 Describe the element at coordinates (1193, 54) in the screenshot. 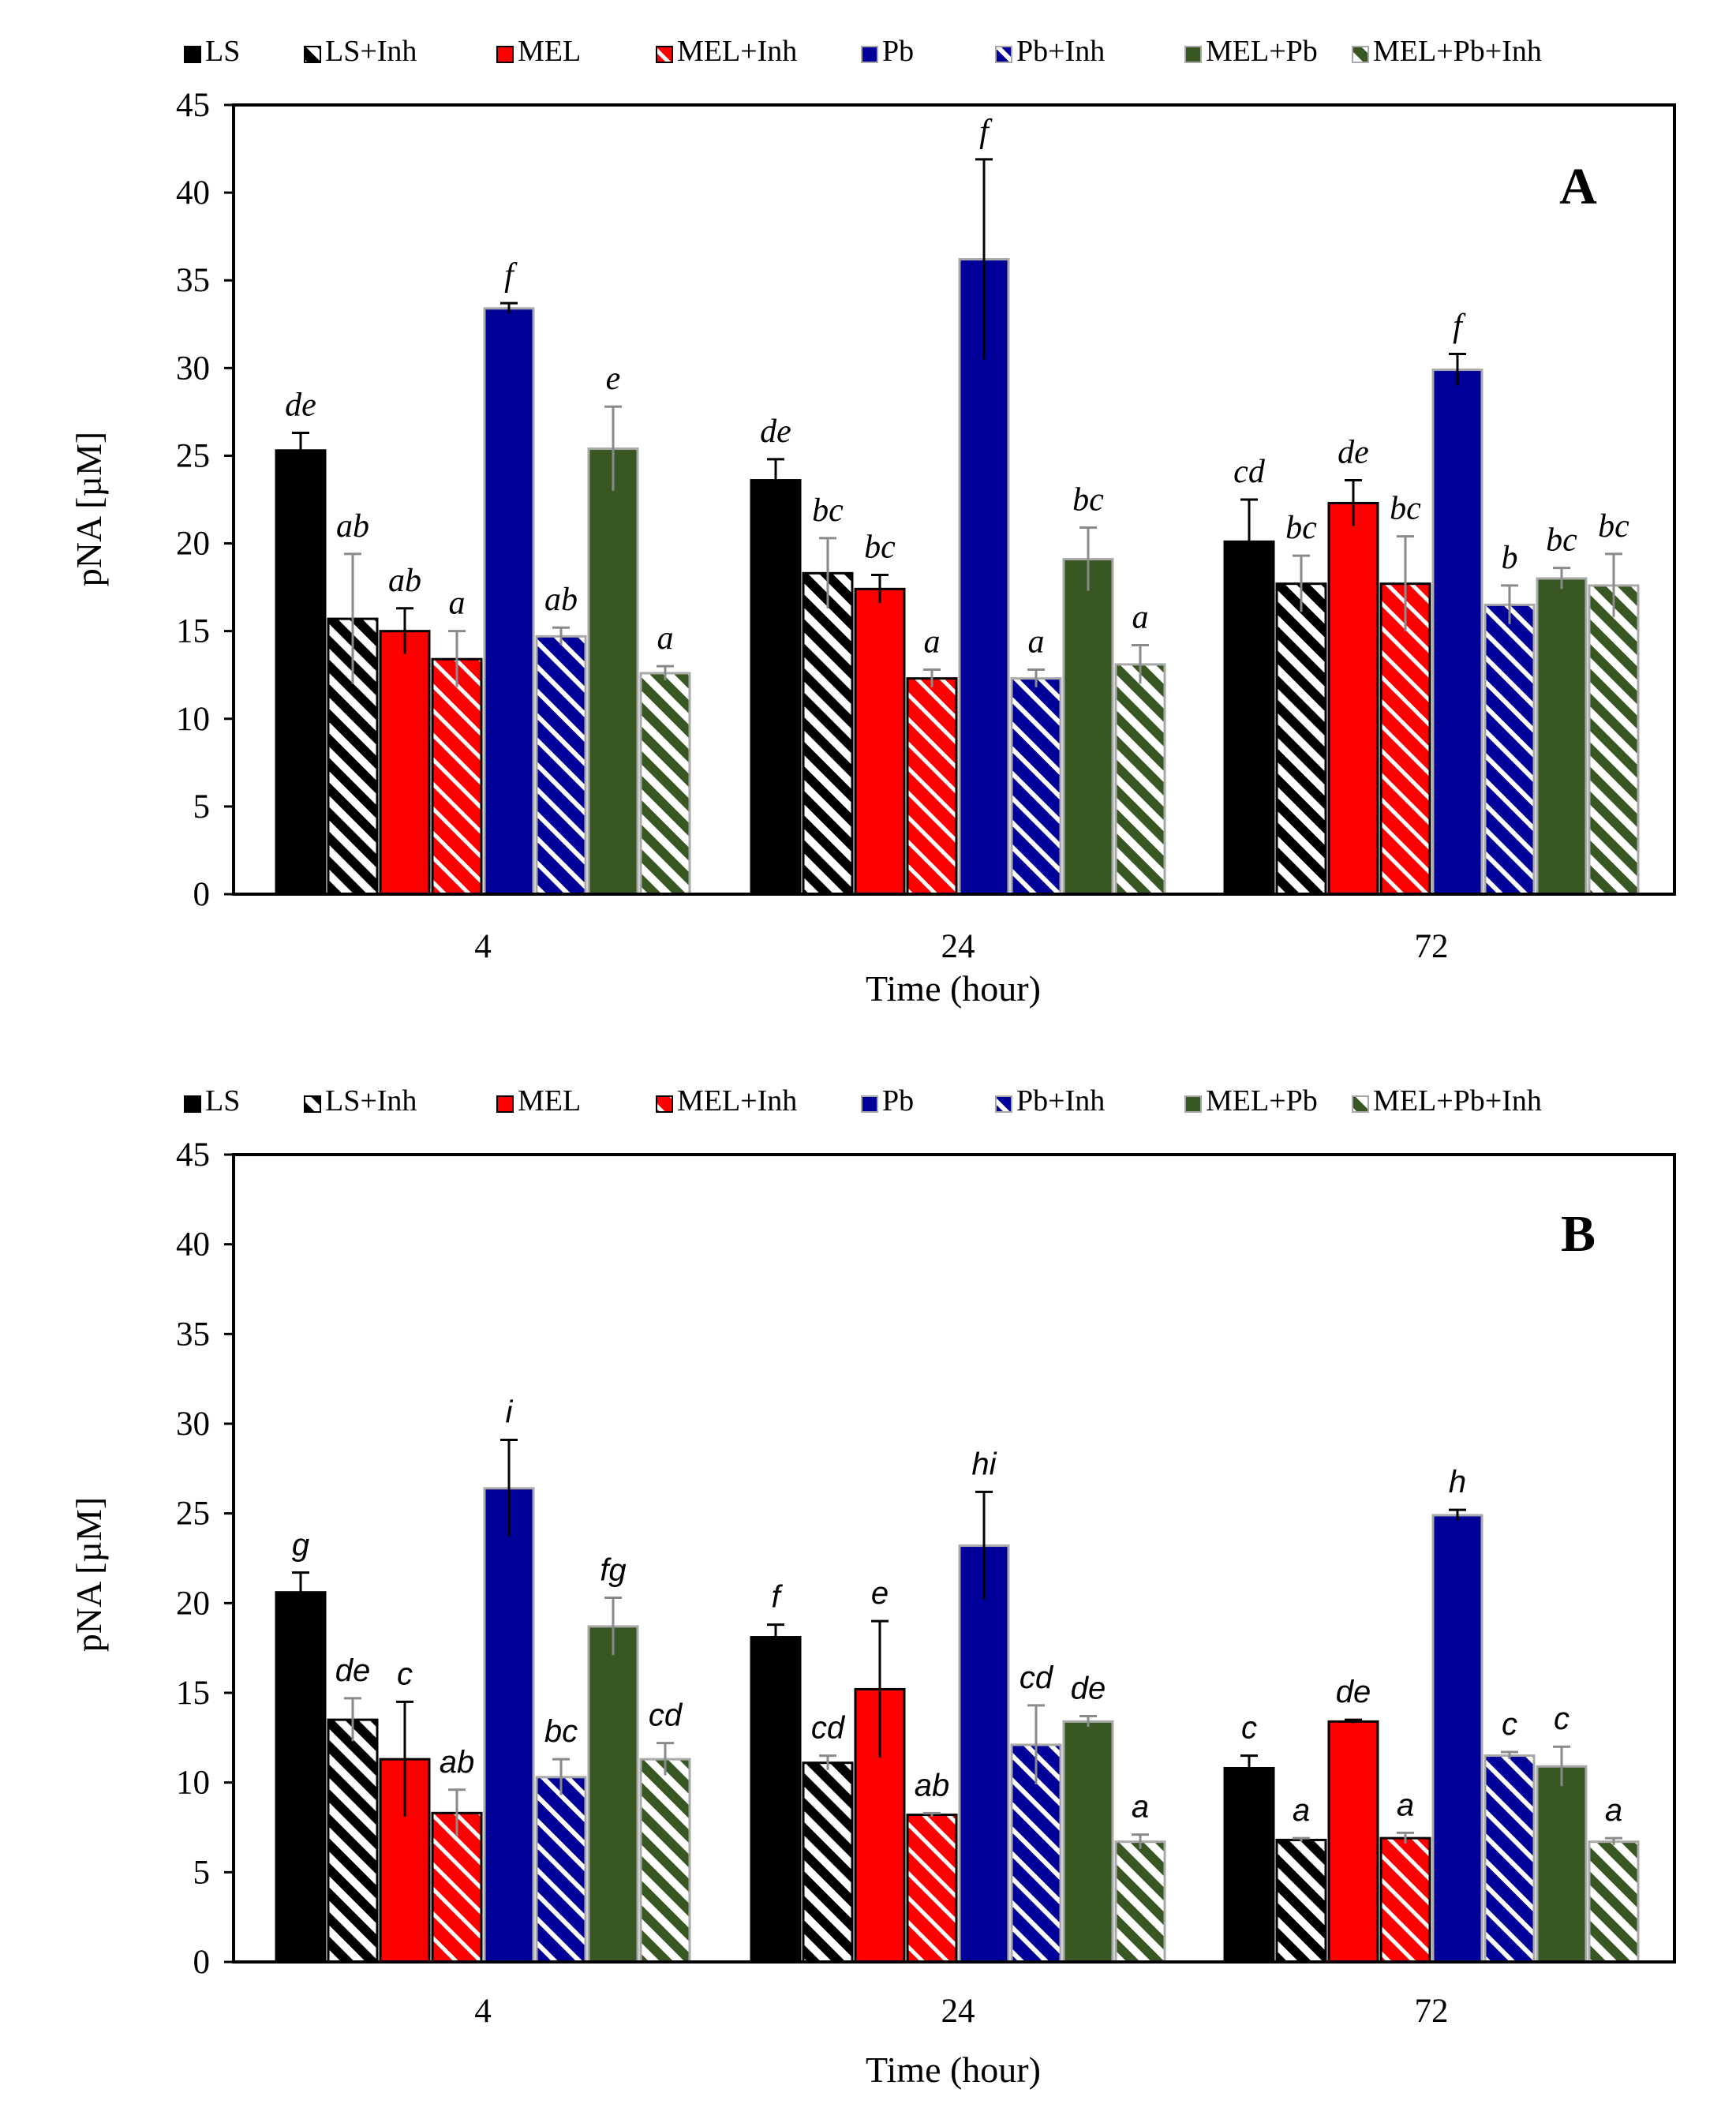

I see `legend-swatch-mel-pb-a` at that location.